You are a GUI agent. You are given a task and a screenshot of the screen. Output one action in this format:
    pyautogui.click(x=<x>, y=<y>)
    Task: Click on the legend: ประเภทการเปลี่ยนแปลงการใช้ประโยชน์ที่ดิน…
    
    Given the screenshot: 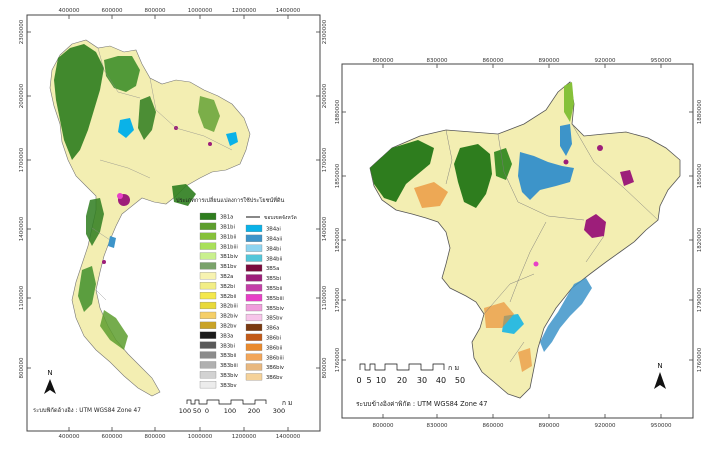 What is the action you would take?
    pyautogui.click(x=236, y=292)
    